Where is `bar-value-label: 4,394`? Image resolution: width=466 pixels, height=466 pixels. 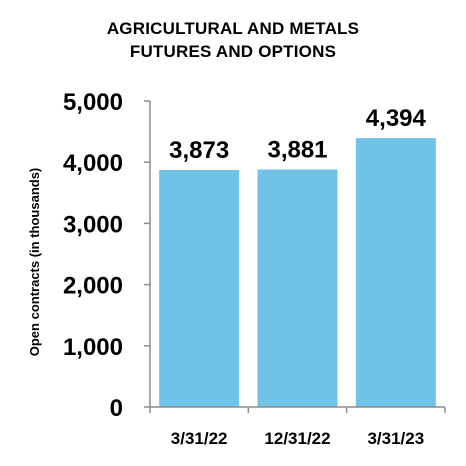 bar-value-label: 4,394 is located at coordinates (396, 118).